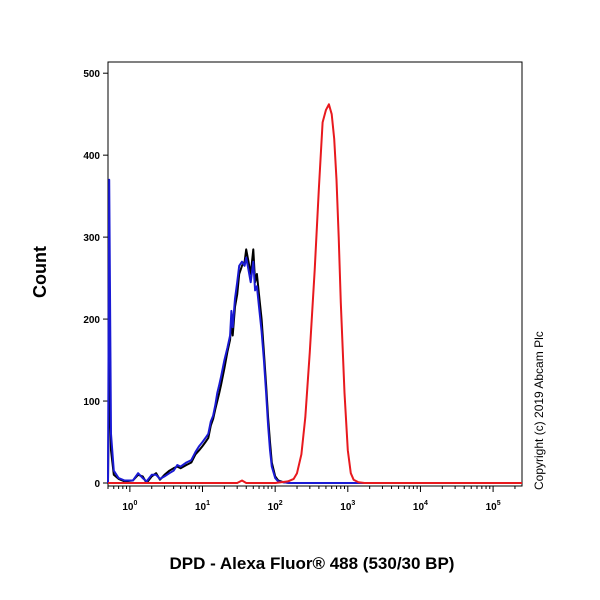 The height and width of the screenshot is (600, 600). Describe the element at coordinates (312, 563) in the screenshot. I see `x-axis-title: DPD - Alexa Fluor® 488 (530/30 BP)` at that location.